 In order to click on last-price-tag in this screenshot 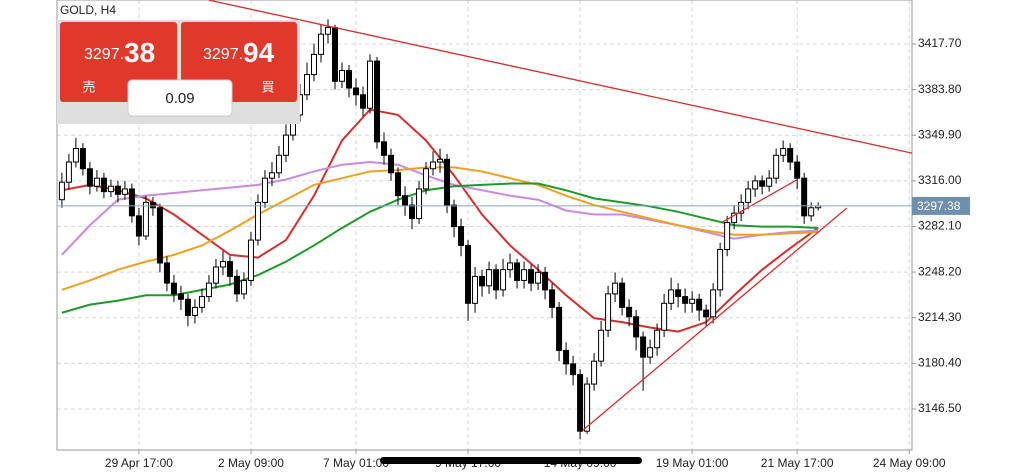, I will do `click(941, 205)`.